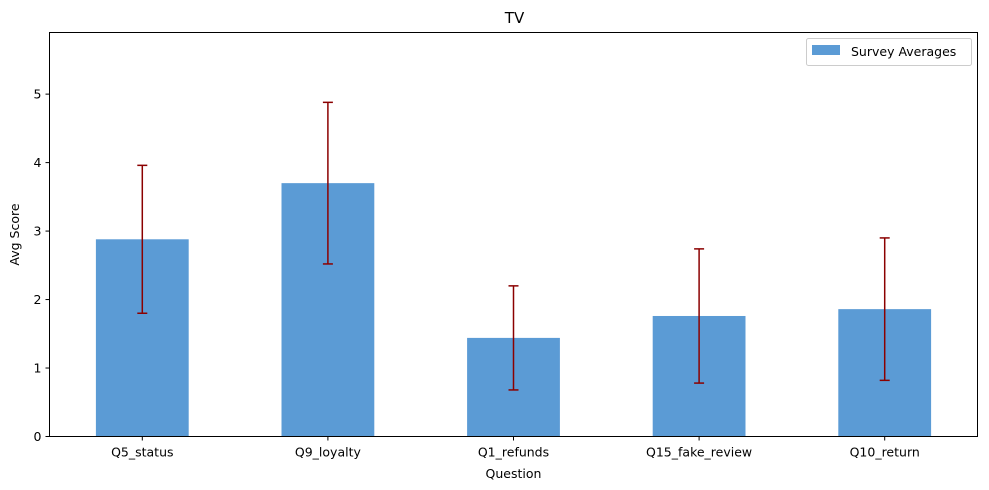 The image size is (989, 490). What do you see at coordinates (38, 94) in the screenshot?
I see `y-tick-label: 5` at bounding box center [38, 94].